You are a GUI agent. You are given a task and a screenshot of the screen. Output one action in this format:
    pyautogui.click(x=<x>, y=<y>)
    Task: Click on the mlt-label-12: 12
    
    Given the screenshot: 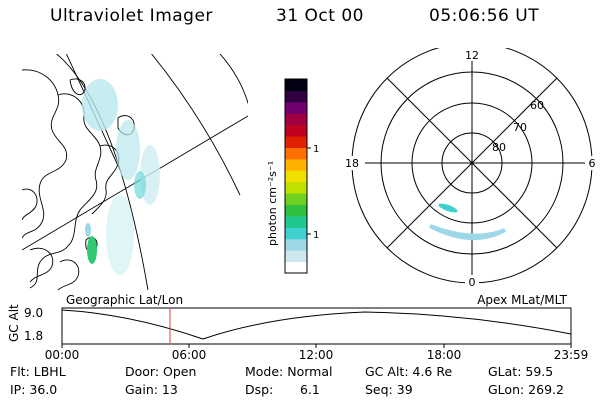 What is the action you would take?
    pyautogui.click(x=472, y=55)
    